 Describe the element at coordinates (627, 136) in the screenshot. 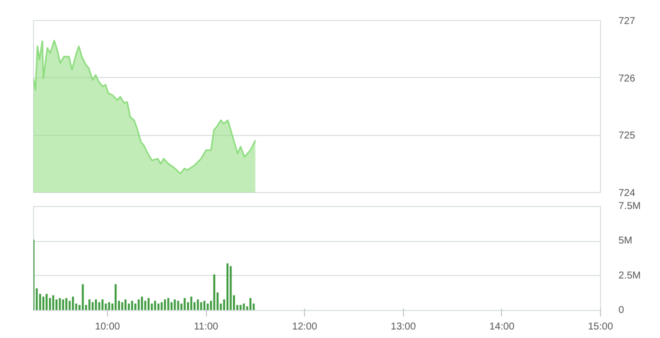

I see `y-tick-label: 725` at that location.